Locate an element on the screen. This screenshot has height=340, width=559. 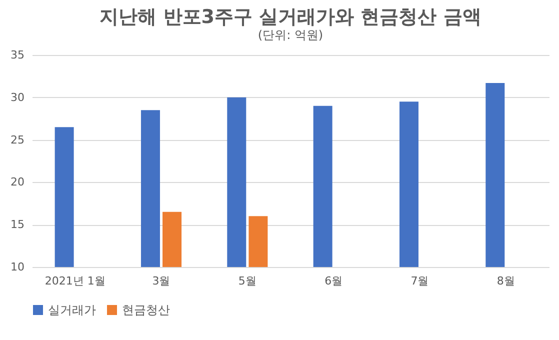
y-tick-label: 20 is located at coordinates (17, 182).